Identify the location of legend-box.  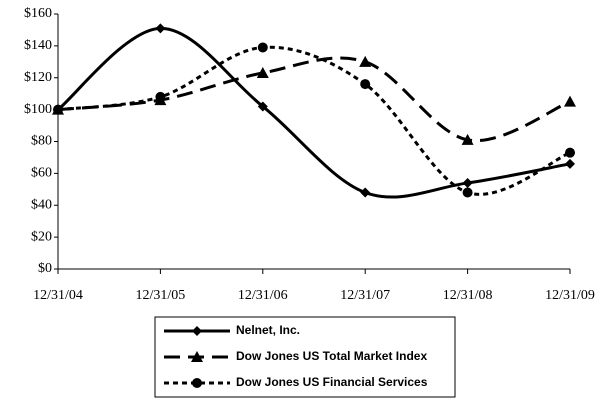
(305, 357).